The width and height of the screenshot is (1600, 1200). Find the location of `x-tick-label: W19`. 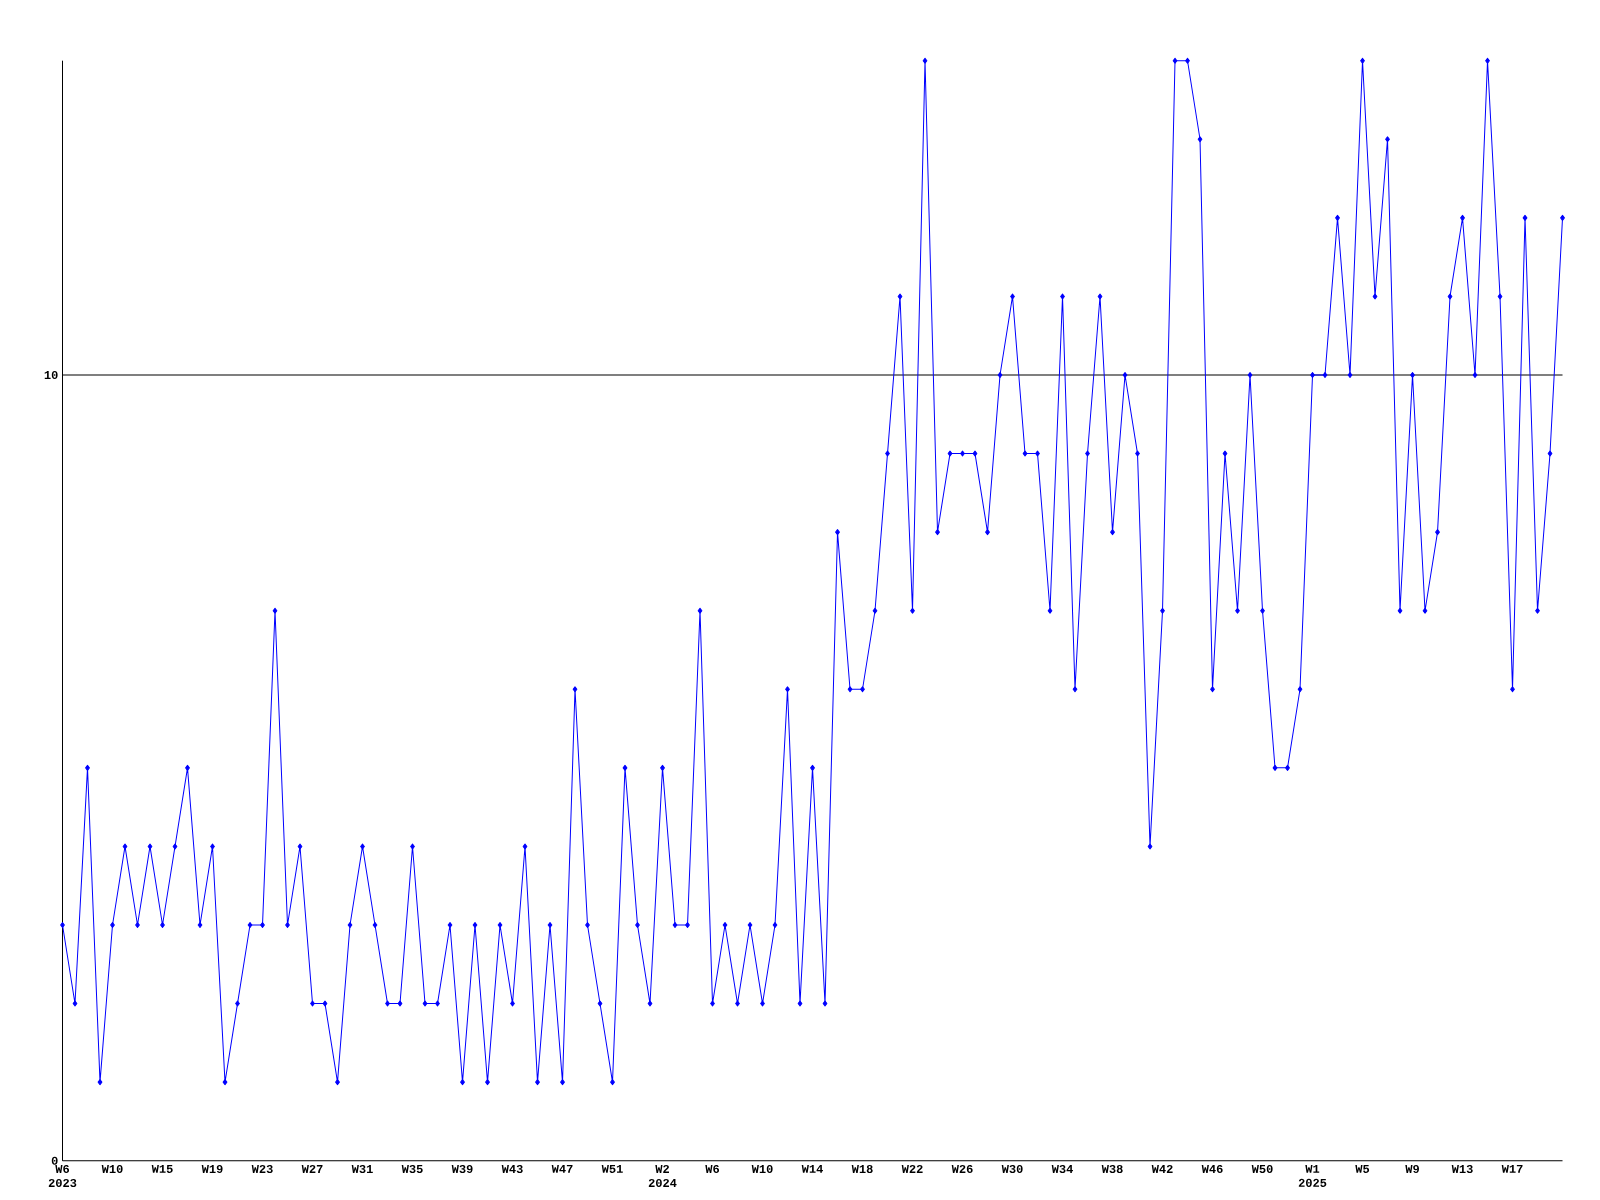

x-tick-label: W19 is located at coordinates (212, 1169).